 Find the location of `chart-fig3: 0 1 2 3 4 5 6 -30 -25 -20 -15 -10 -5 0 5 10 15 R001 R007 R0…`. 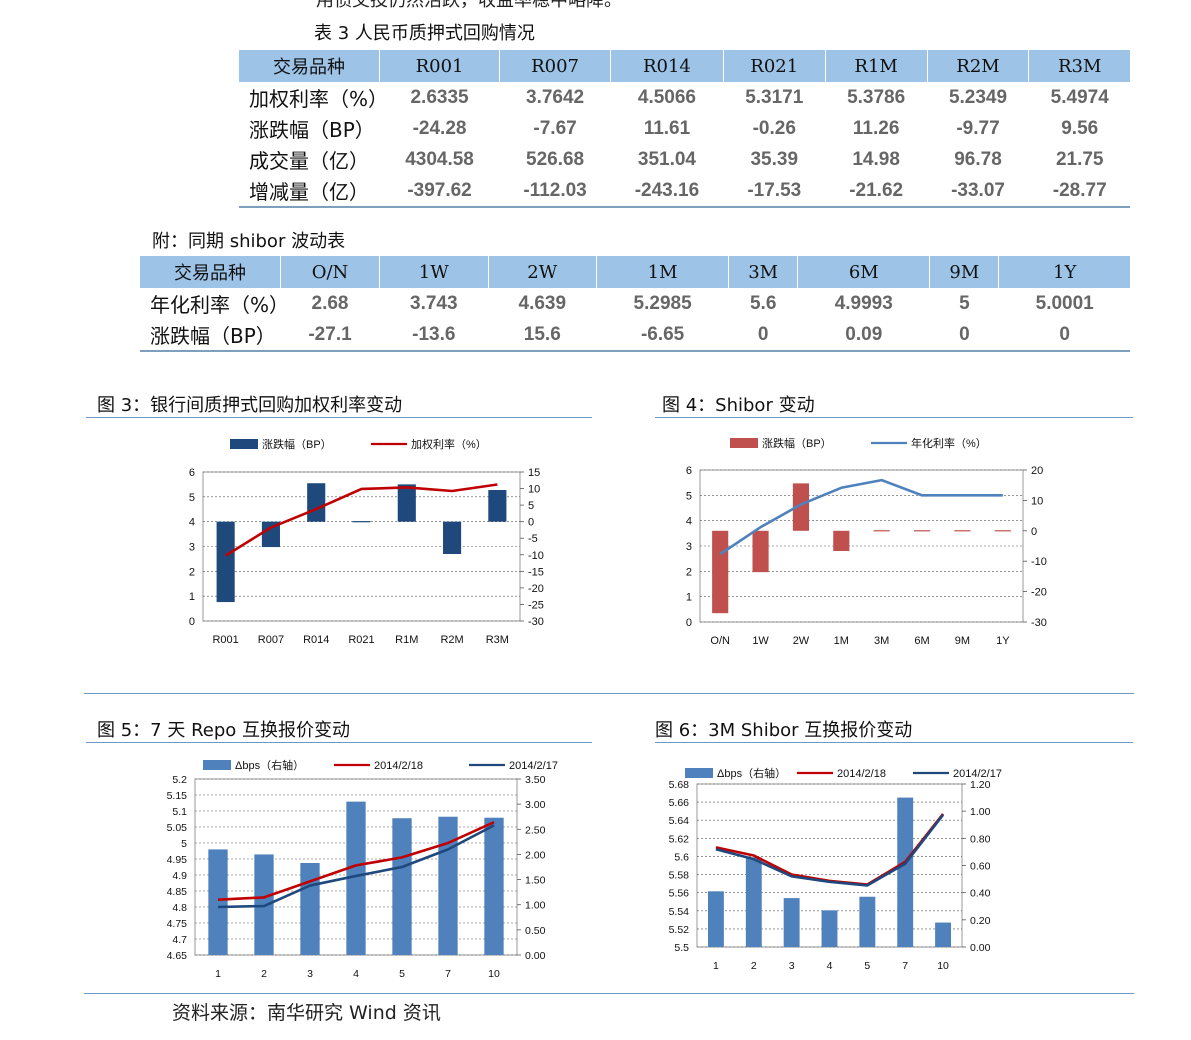

chart-fig3: 0 1 2 3 4 5 6 -30 -25 -20 -15 -10 -5 0 5 10 15 R001 R007 R0… is located at coordinates (366, 541).